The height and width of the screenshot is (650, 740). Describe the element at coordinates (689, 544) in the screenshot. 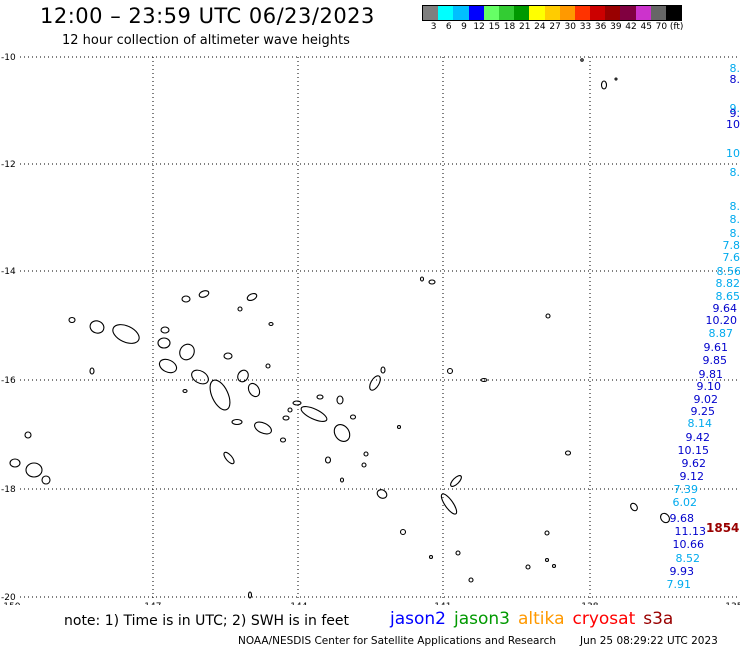

I see `wave-height-reading: 10.66` at that location.